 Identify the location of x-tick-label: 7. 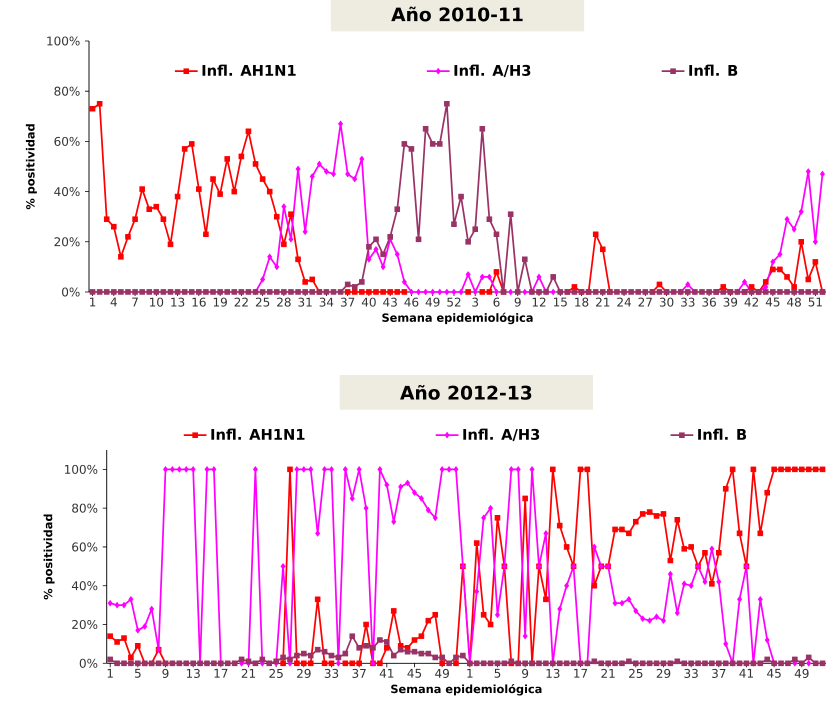
(135, 302).